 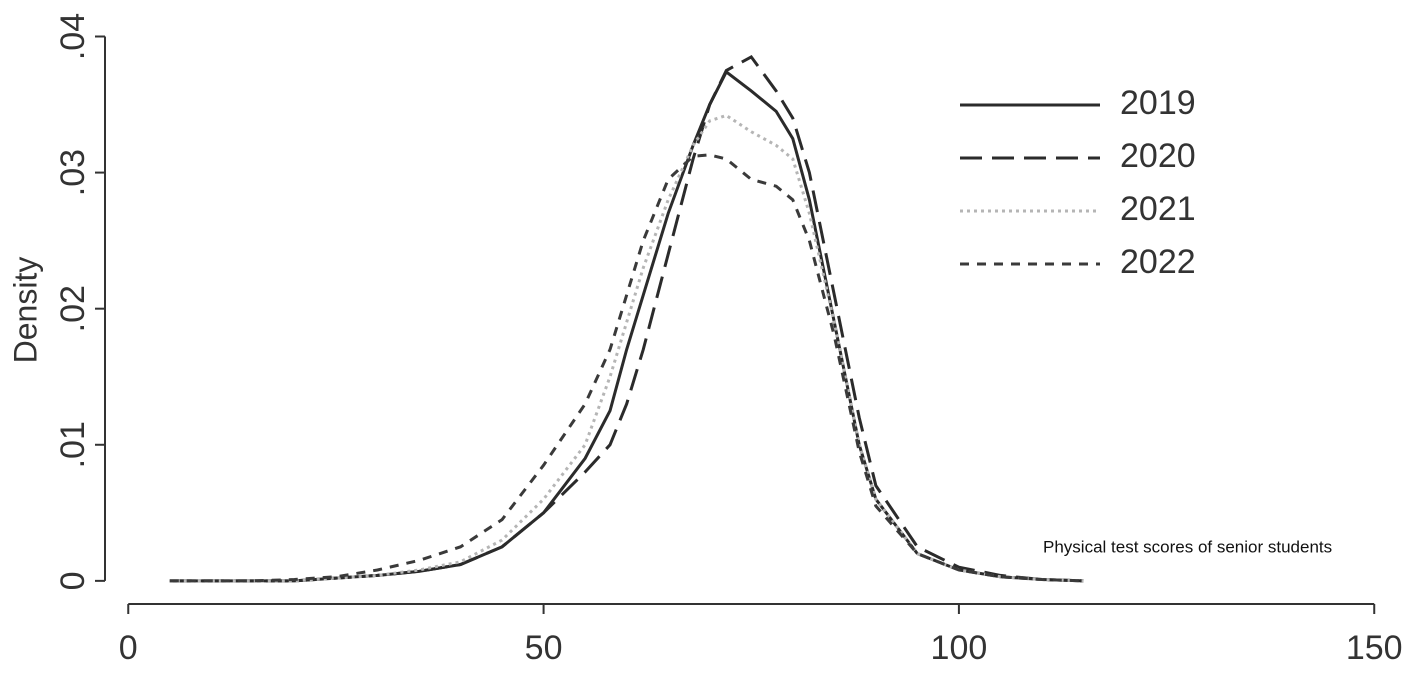 What do you see at coordinates (73, 172) in the screenshot?
I see `y-tick-label: .03` at bounding box center [73, 172].